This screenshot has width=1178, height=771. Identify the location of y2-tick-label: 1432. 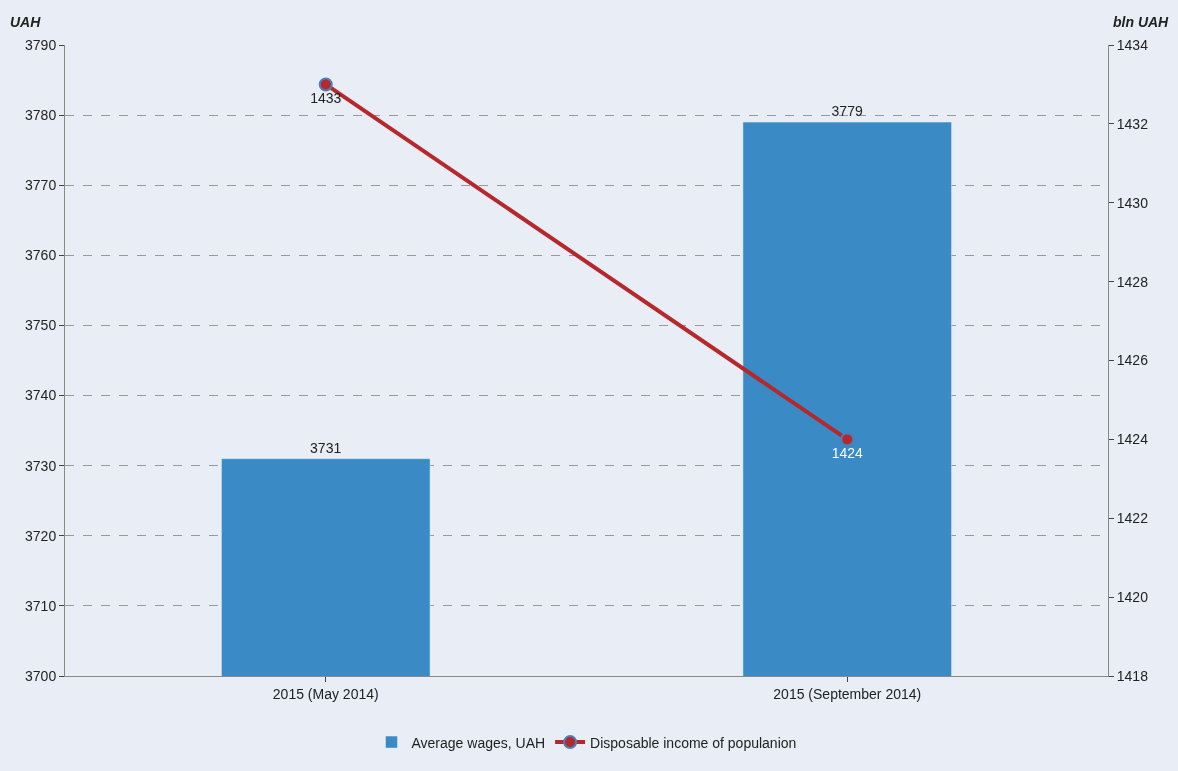
(1132, 123).